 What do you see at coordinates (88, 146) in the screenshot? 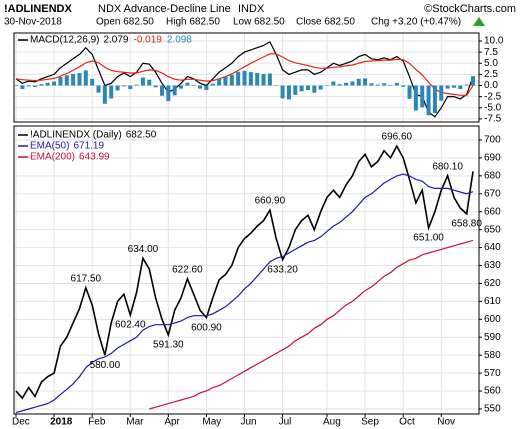
I see `legend-value: 671.19` at bounding box center [88, 146].